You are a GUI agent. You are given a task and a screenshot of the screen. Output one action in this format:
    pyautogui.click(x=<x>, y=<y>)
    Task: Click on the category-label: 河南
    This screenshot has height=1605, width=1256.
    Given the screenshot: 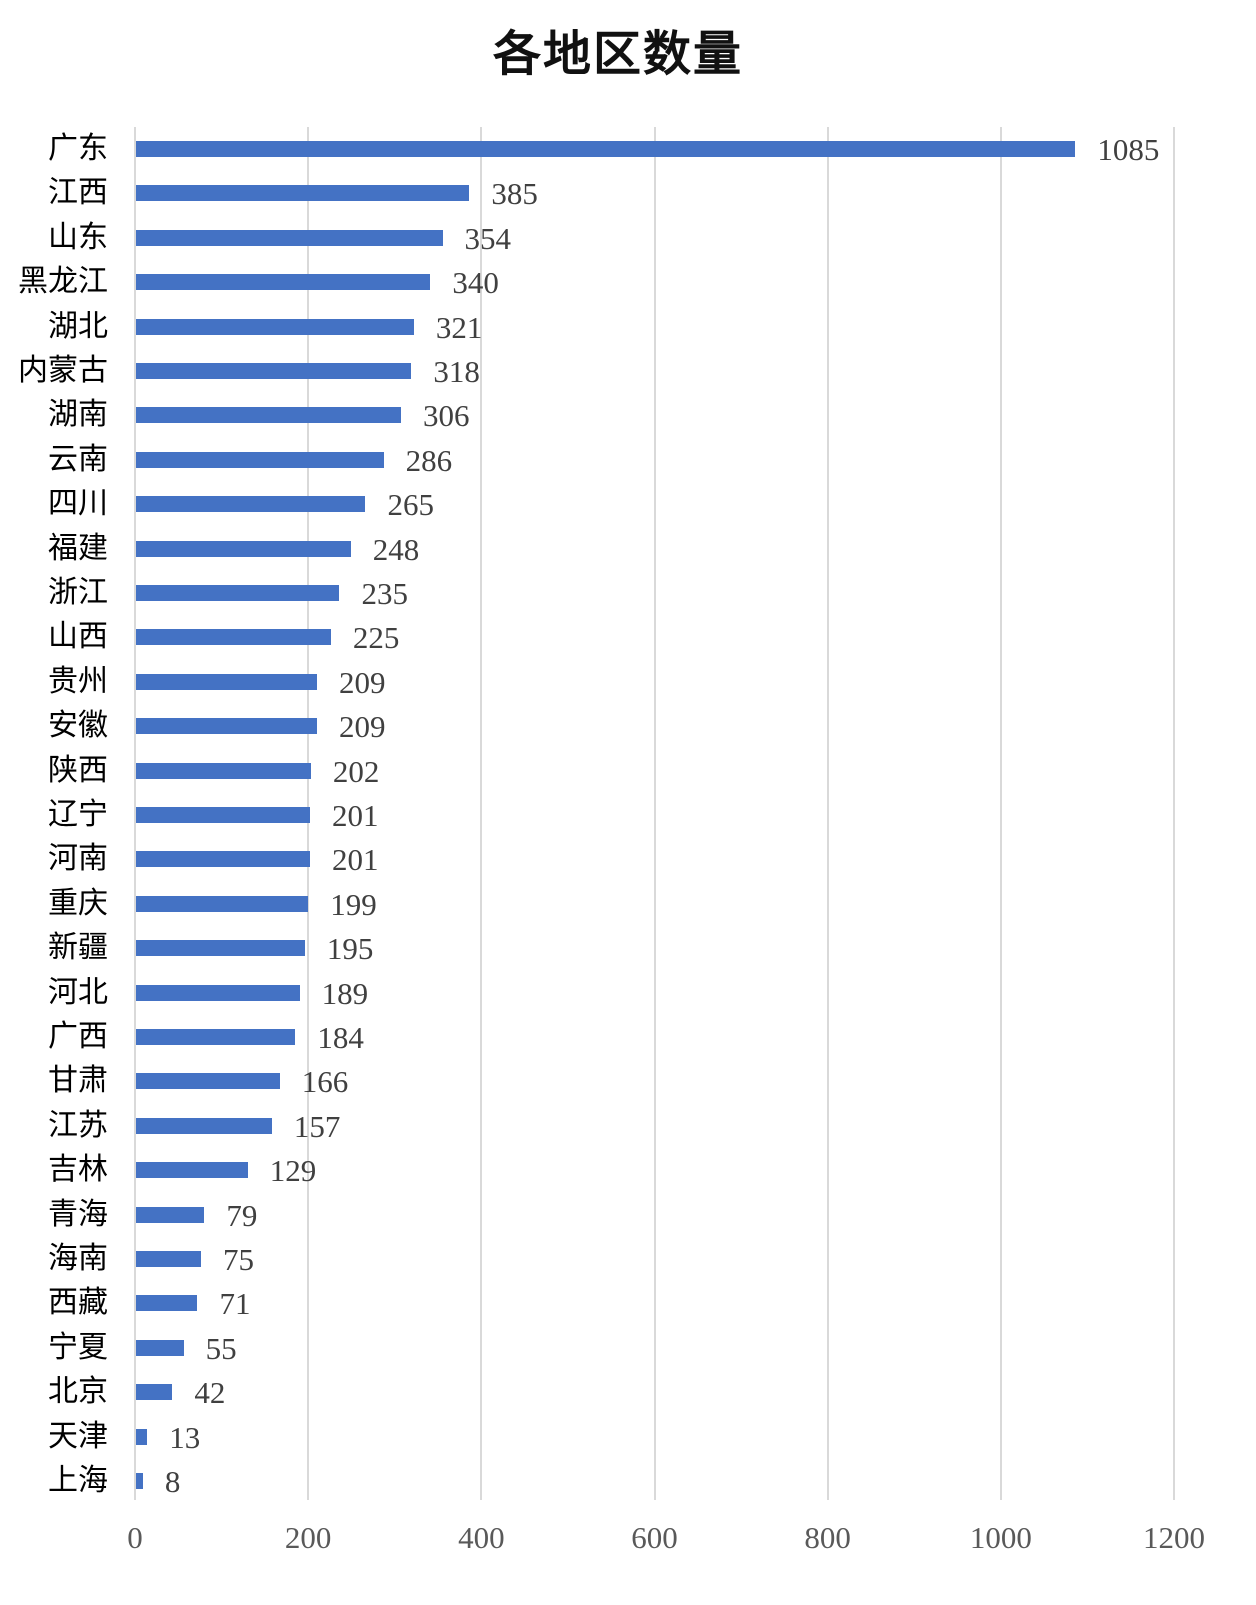 What is the action you would take?
    pyautogui.click(x=78, y=859)
    